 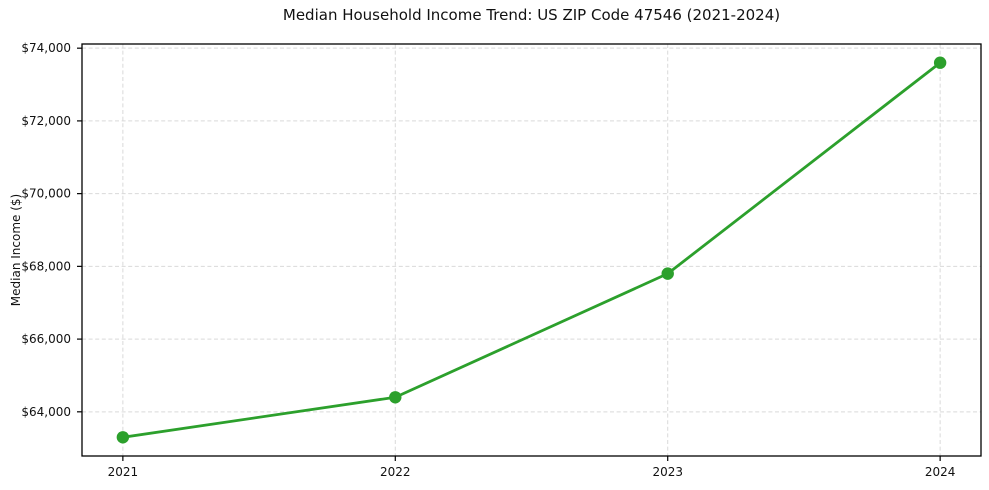 What do you see at coordinates (46, 121) in the screenshot?
I see `y-tick-label: $72,000` at bounding box center [46, 121].